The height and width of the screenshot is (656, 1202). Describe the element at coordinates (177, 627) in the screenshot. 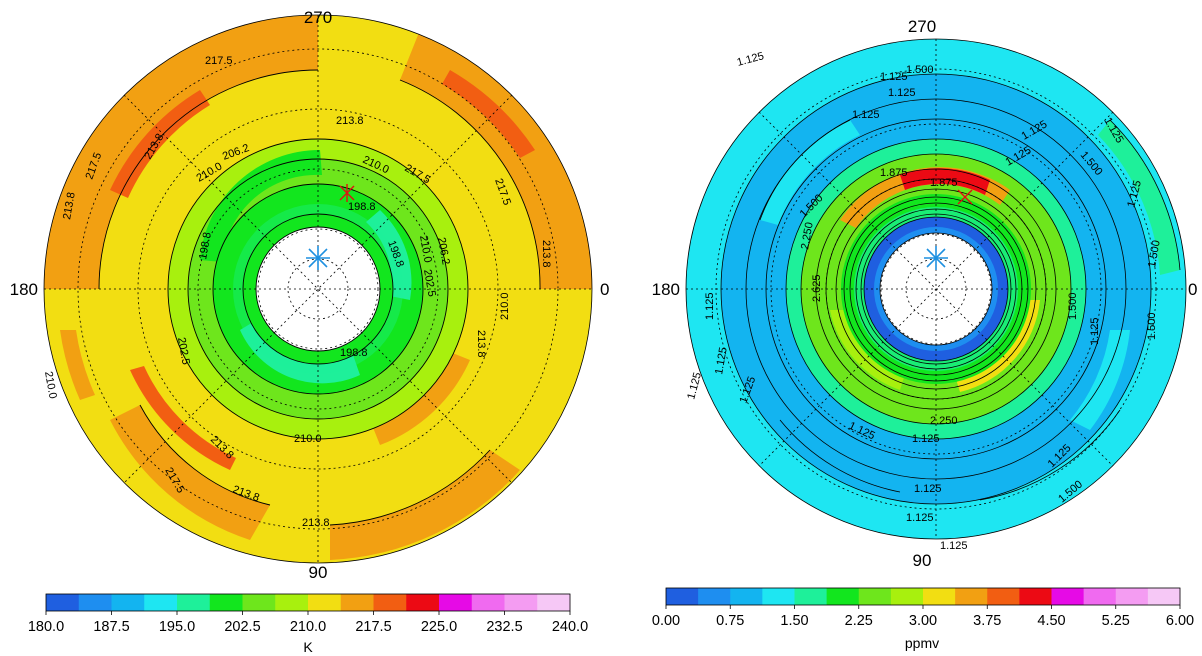

I see `colorbar-tick-label: 195.0` at that location.